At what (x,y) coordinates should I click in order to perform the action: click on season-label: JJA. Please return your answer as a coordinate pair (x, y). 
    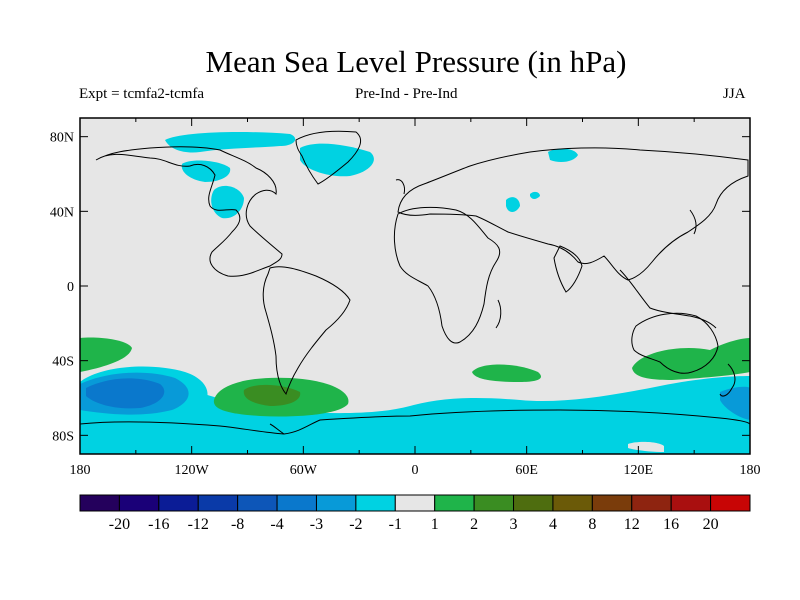
    Looking at the image, I should click on (734, 94).